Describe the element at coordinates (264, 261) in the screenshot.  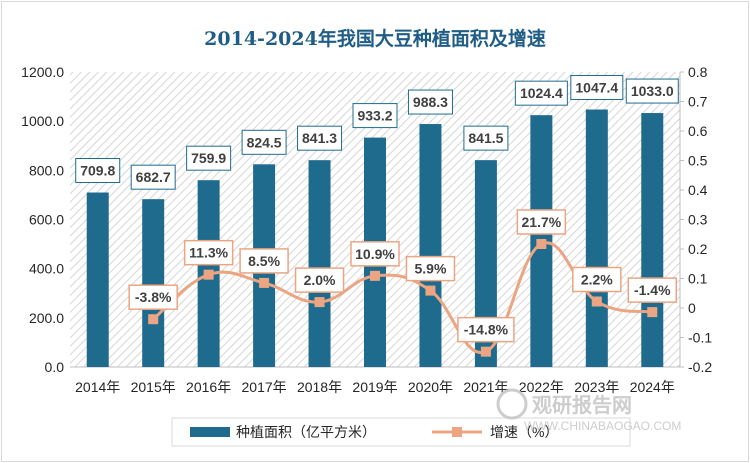
I see `line-data-label: 8.5%` at that location.